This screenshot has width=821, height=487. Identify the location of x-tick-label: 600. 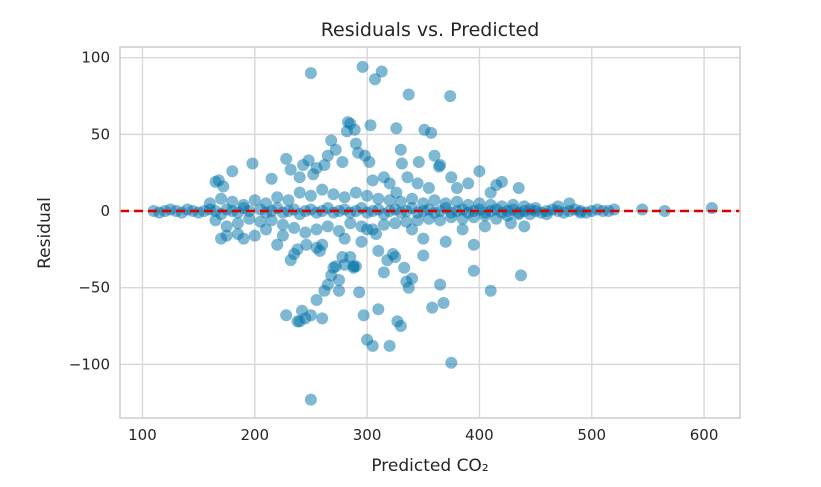
(704, 435).